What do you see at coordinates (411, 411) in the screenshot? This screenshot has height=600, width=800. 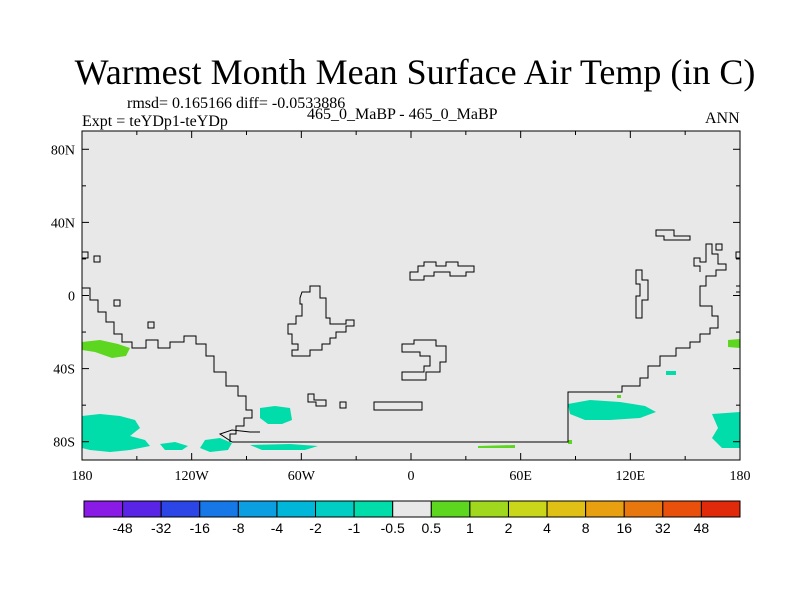 I see `negative-anomaly-regions` at bounding box center [411, 411].